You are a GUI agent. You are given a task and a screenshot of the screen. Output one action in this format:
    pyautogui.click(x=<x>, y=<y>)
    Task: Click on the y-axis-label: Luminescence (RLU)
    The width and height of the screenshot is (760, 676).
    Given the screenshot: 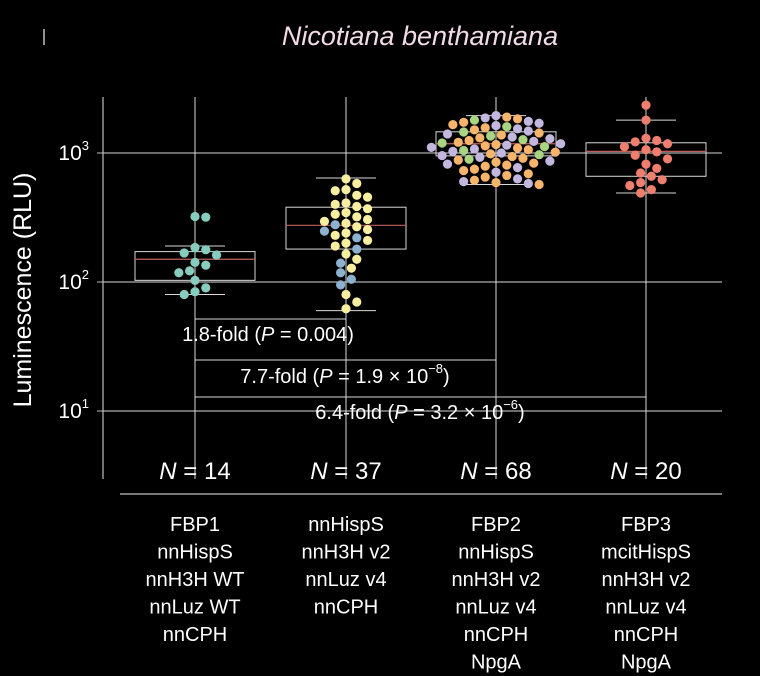 What is the action you would take?
    pyautogui.click(x=23, y=290)
    